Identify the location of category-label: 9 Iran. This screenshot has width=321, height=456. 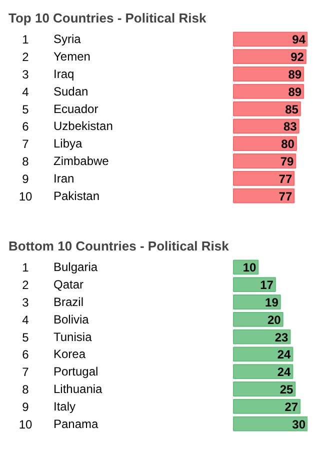
(48, 178).